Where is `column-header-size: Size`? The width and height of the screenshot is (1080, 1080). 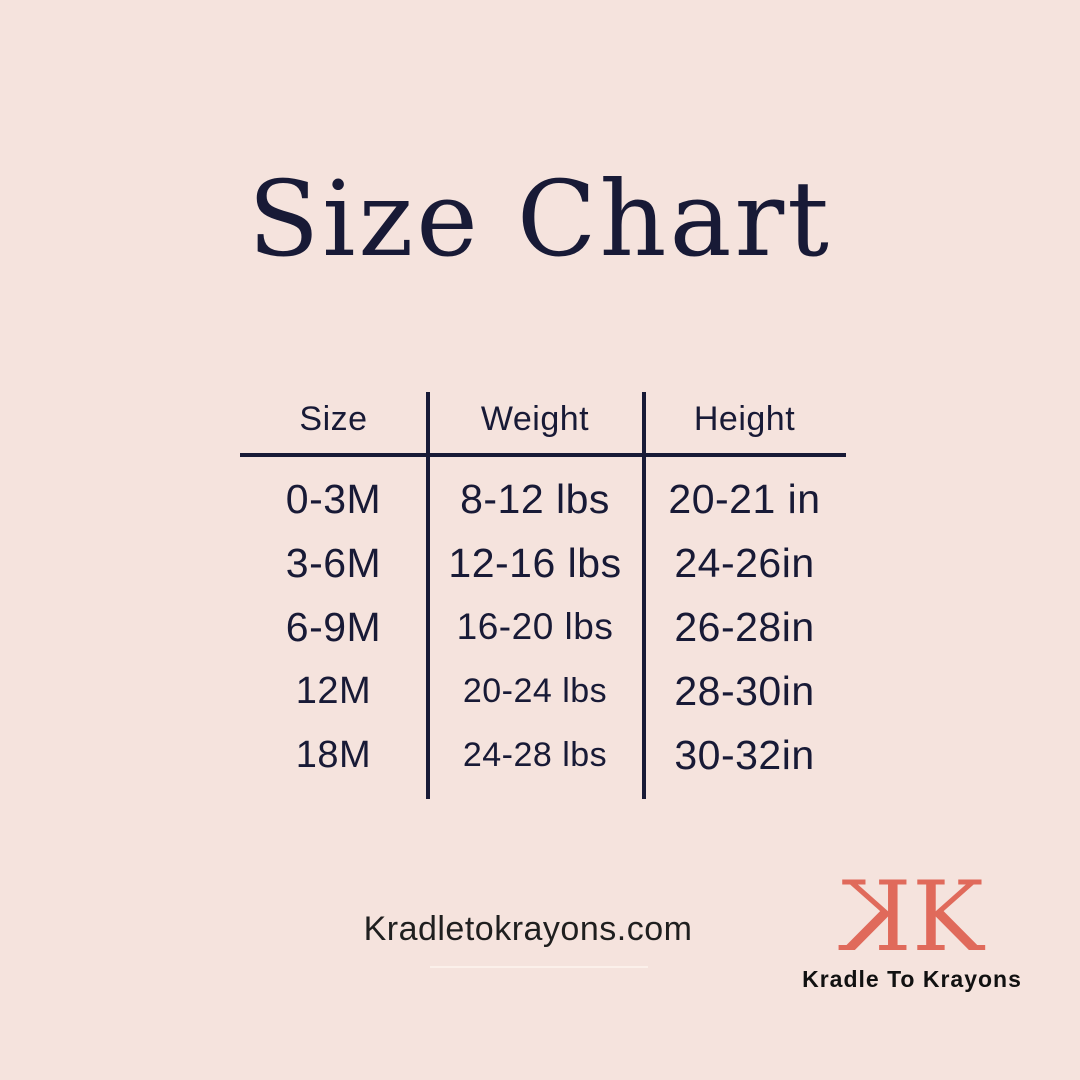 column-header-size: Size is located at coordinates (333, 419).